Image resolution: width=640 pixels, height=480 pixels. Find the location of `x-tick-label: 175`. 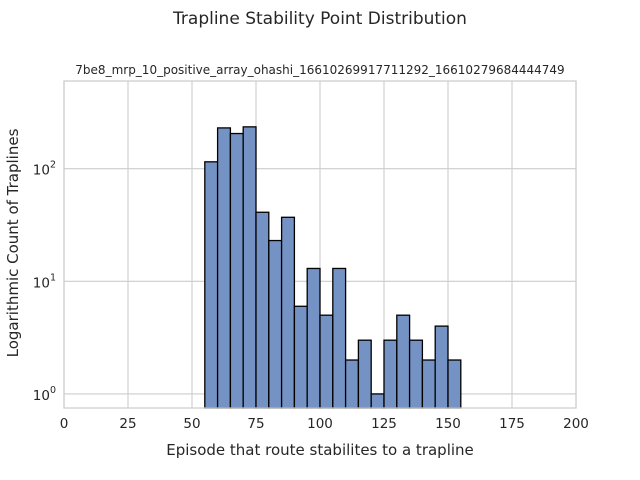

x-tick-label: 175 is located at coordinates (512, 424).